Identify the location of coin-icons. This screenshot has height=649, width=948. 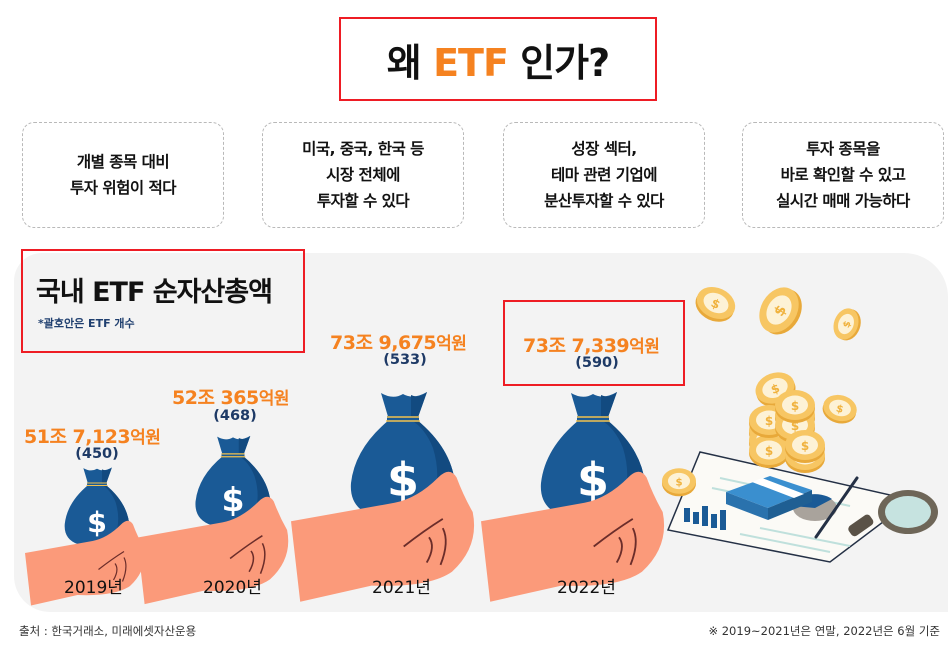
(764, 388).